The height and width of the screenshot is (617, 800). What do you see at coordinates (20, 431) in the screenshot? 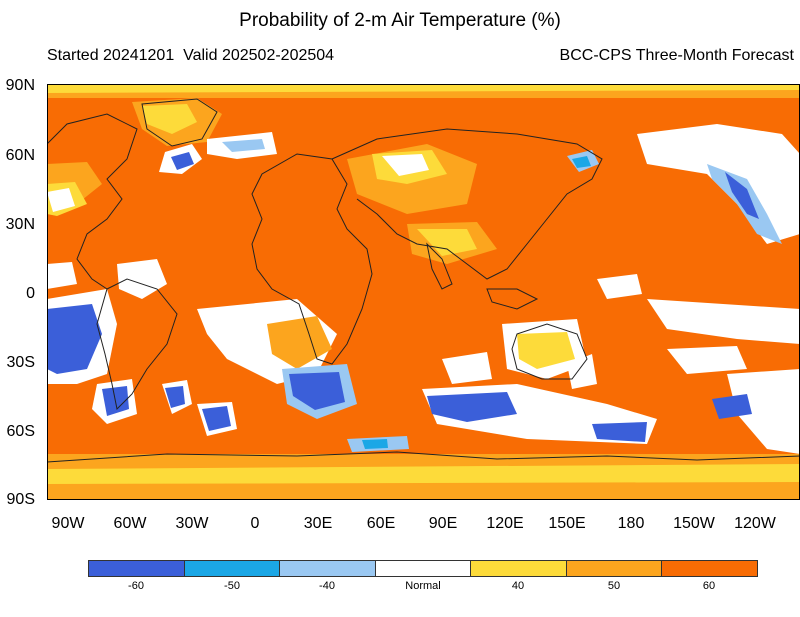
I see `lat-label-60s: 60S` at bounding box center [20, 431].